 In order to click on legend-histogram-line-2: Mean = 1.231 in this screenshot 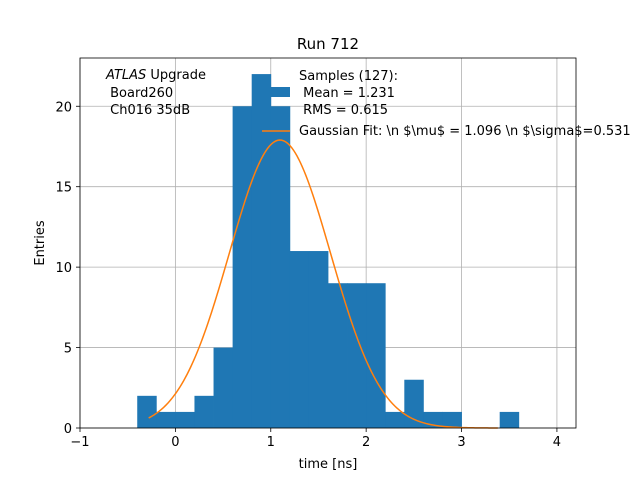, I will do `click(347, 93)`.